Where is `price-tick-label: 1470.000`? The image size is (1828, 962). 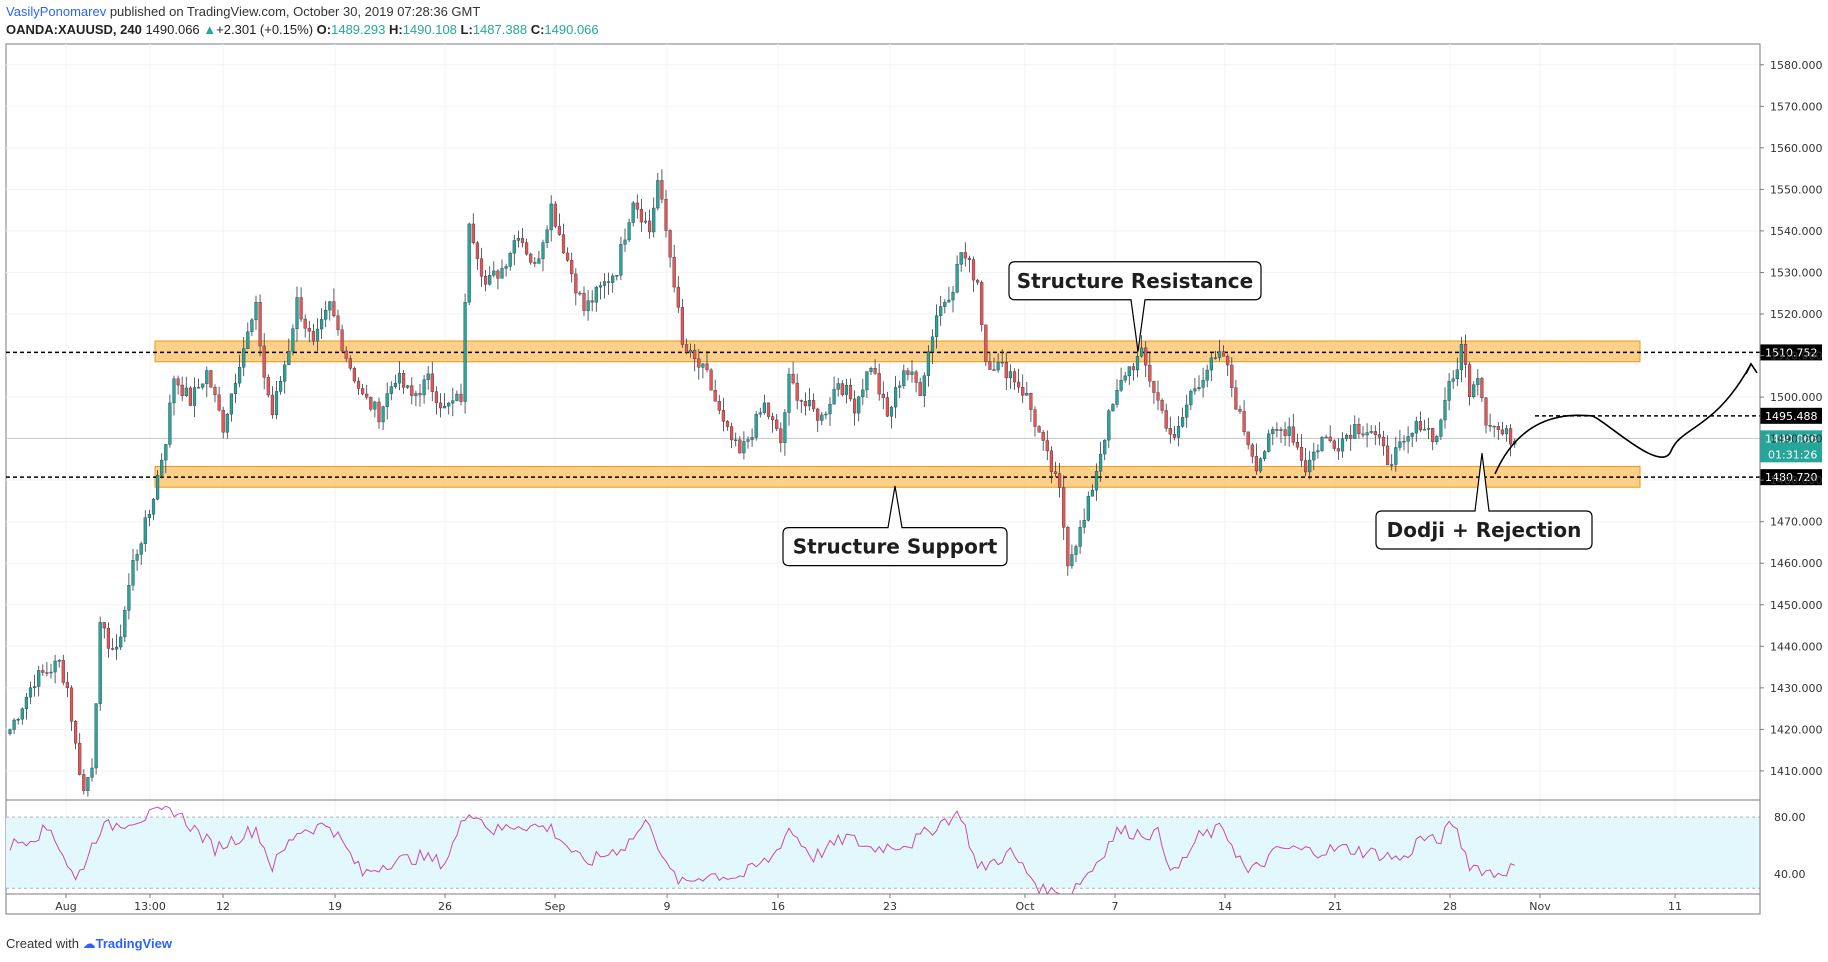 price-tick-label: 1470.000 is located at coordinates (1796, 522).